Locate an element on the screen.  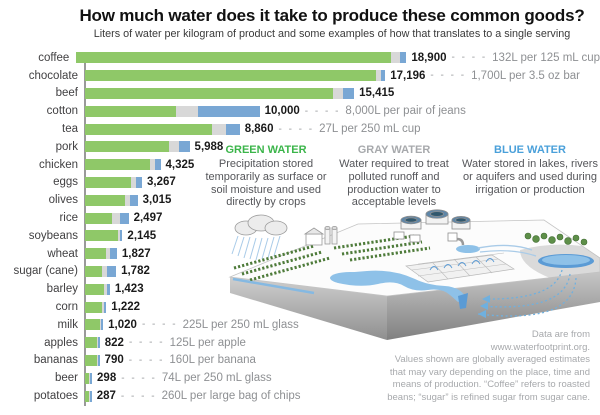
category-label: milk is located at coordinates (67, 324).